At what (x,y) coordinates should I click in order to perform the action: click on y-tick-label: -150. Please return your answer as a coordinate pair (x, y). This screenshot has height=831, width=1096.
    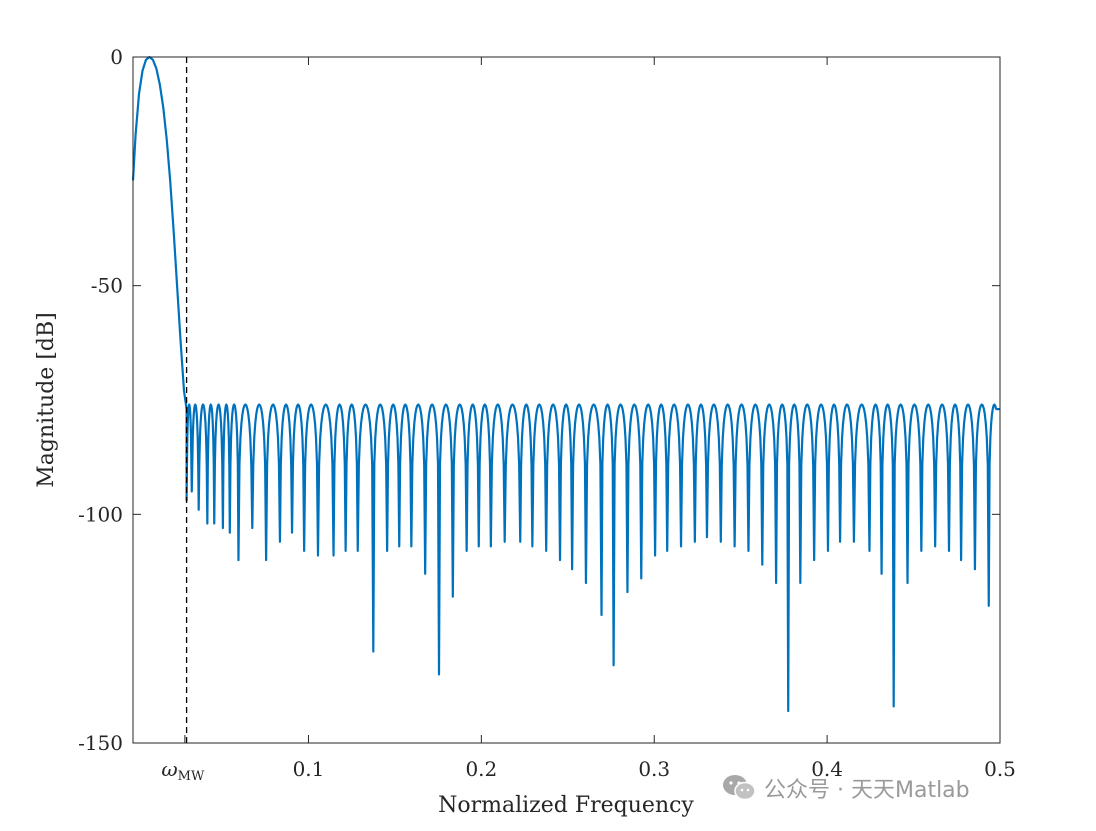
    Looking at the image, I should click on (100, 743).